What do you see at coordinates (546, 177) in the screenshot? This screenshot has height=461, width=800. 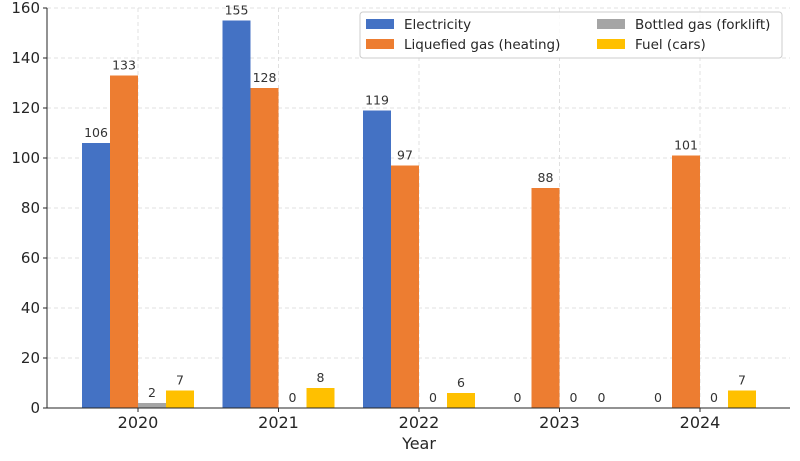 I see `bar-value-label: 88` at bounding box center [546, 177].